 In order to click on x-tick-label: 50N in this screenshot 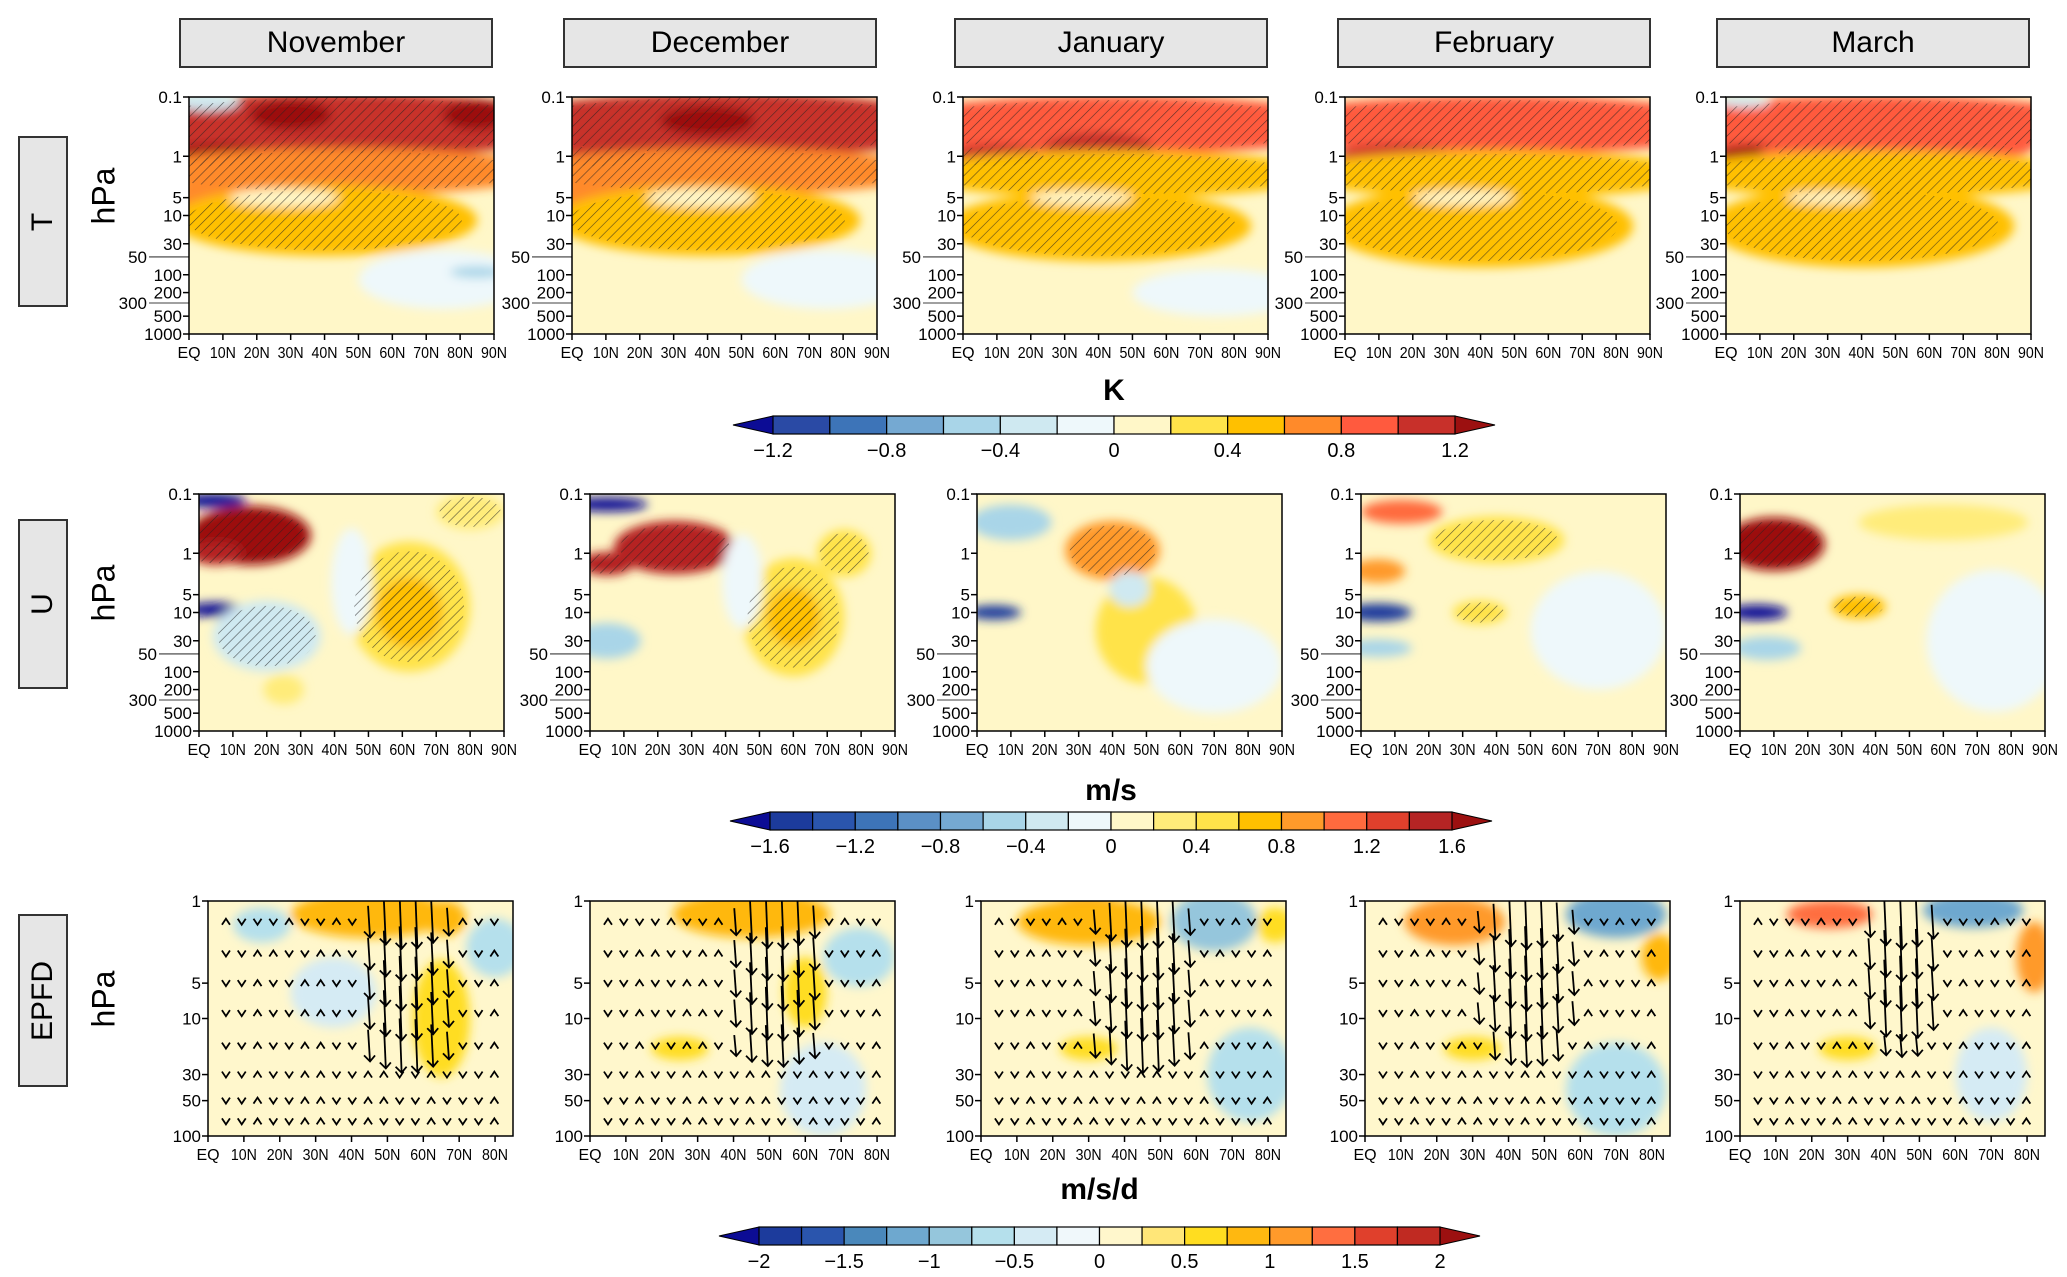, I will do `click(1919, 1155)`.